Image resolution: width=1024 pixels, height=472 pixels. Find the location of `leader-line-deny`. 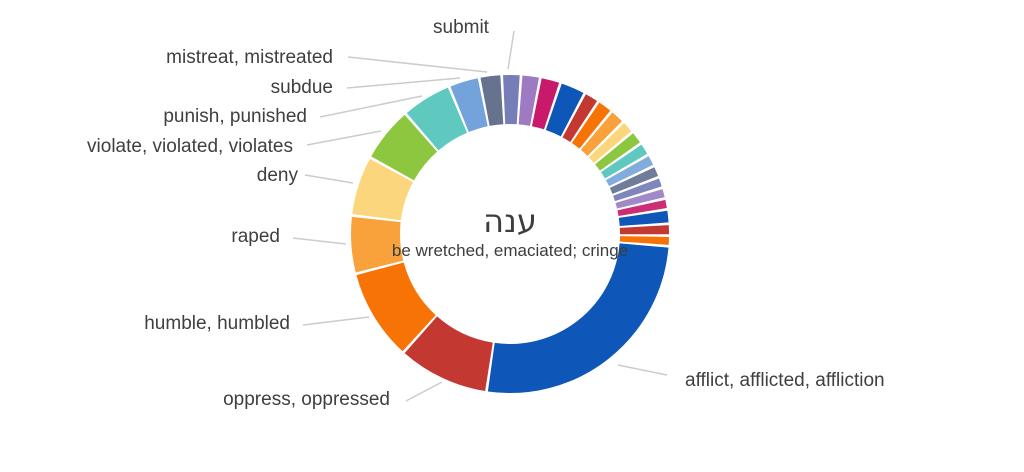

leader-line-deny is located at coordinates (329, 179).